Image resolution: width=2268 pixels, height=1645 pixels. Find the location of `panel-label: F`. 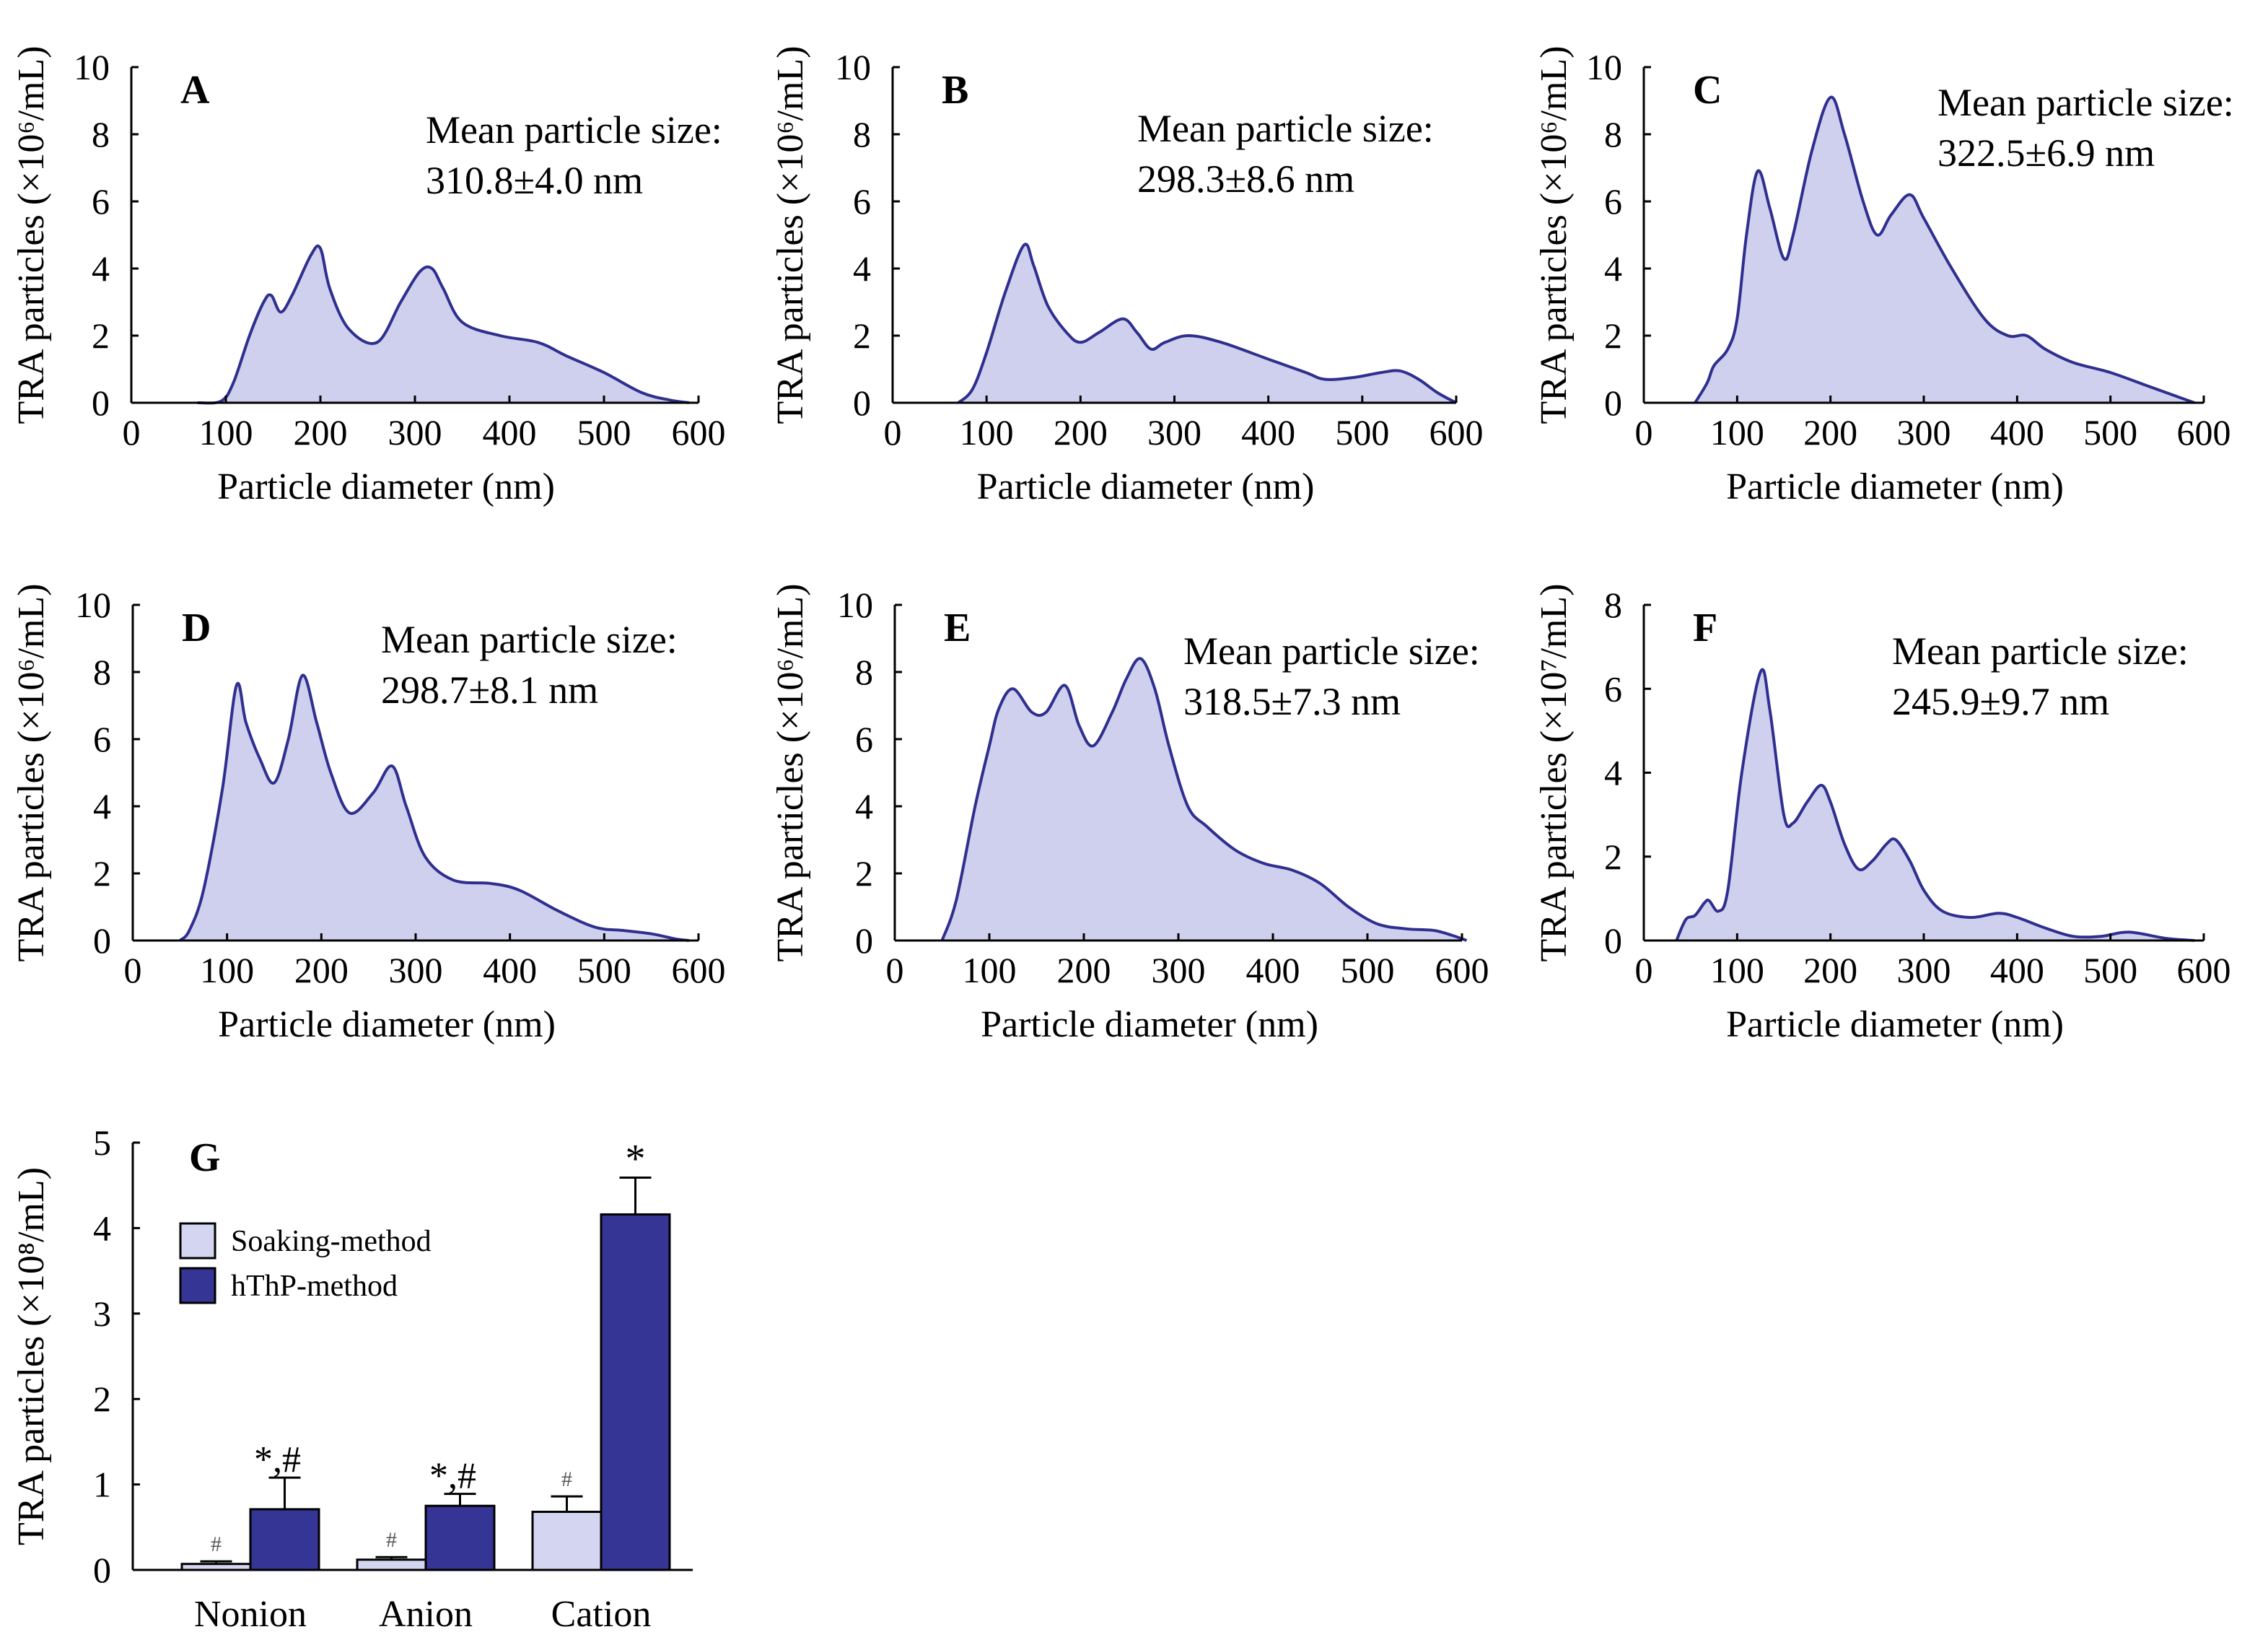

panel-label: F is located at coordinates (1705, 628).